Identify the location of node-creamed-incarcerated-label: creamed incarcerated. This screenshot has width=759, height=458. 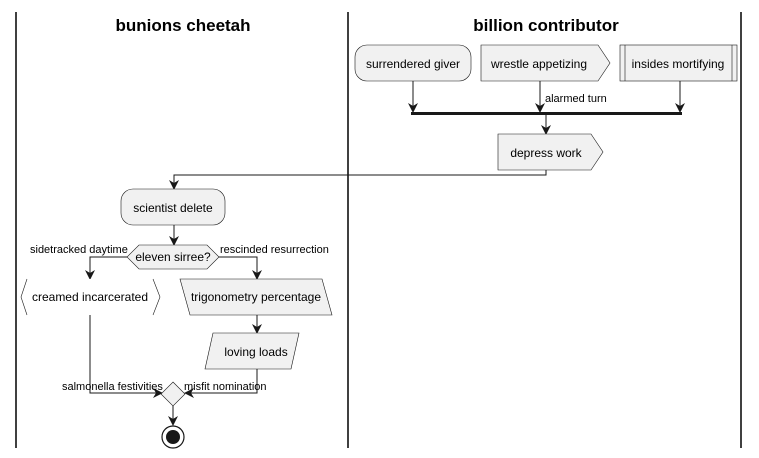
(90, 297).